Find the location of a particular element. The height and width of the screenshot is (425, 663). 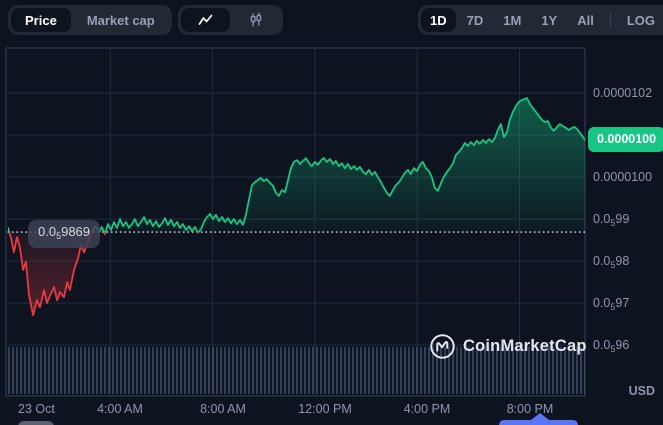

range-all: All is located at coordinates (585, 20).